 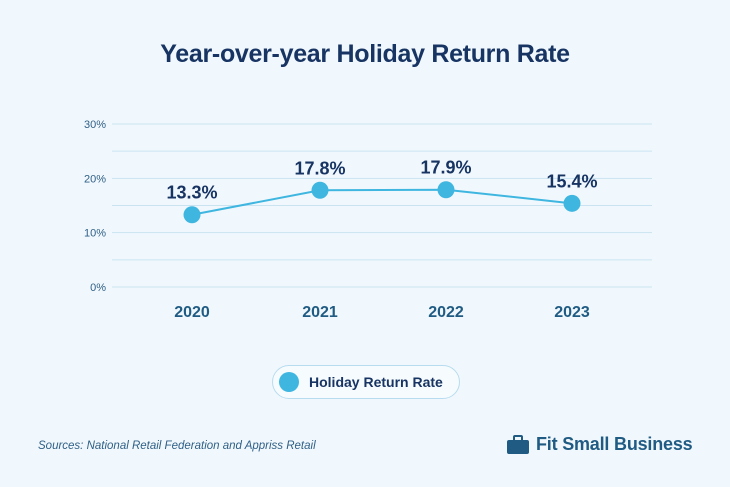 I want to click on briefcase-icon, so click(x=518, y=444).